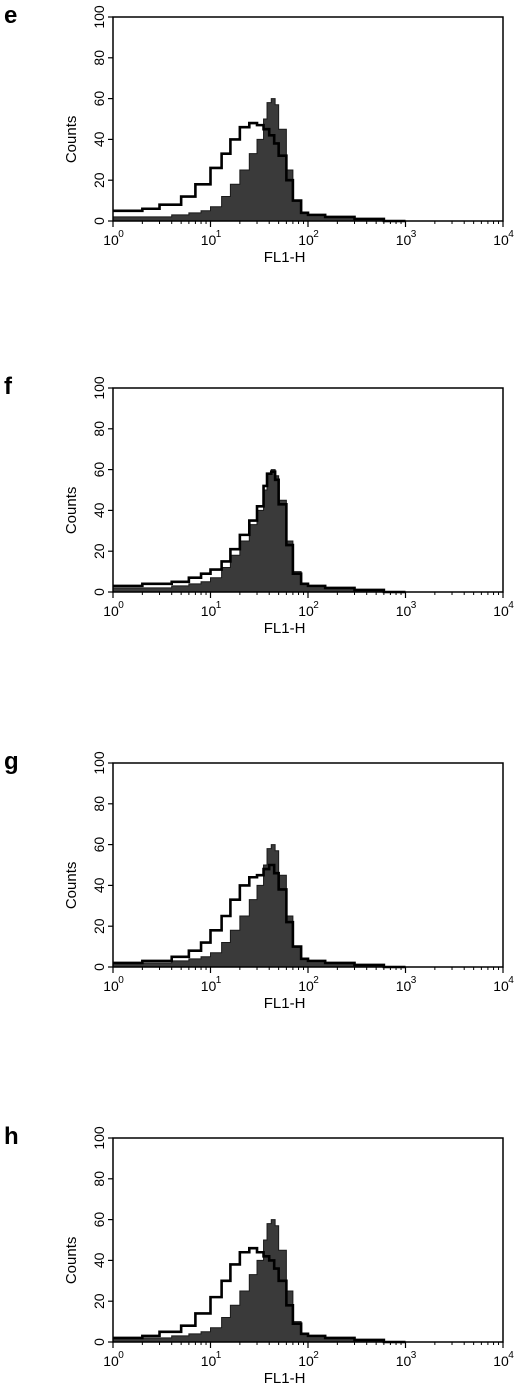 The height and width of the screenshot is (1397, 520). Describe the element at coordinates (11, 761) in the screenshot. I see `panel-label: g` at that location.